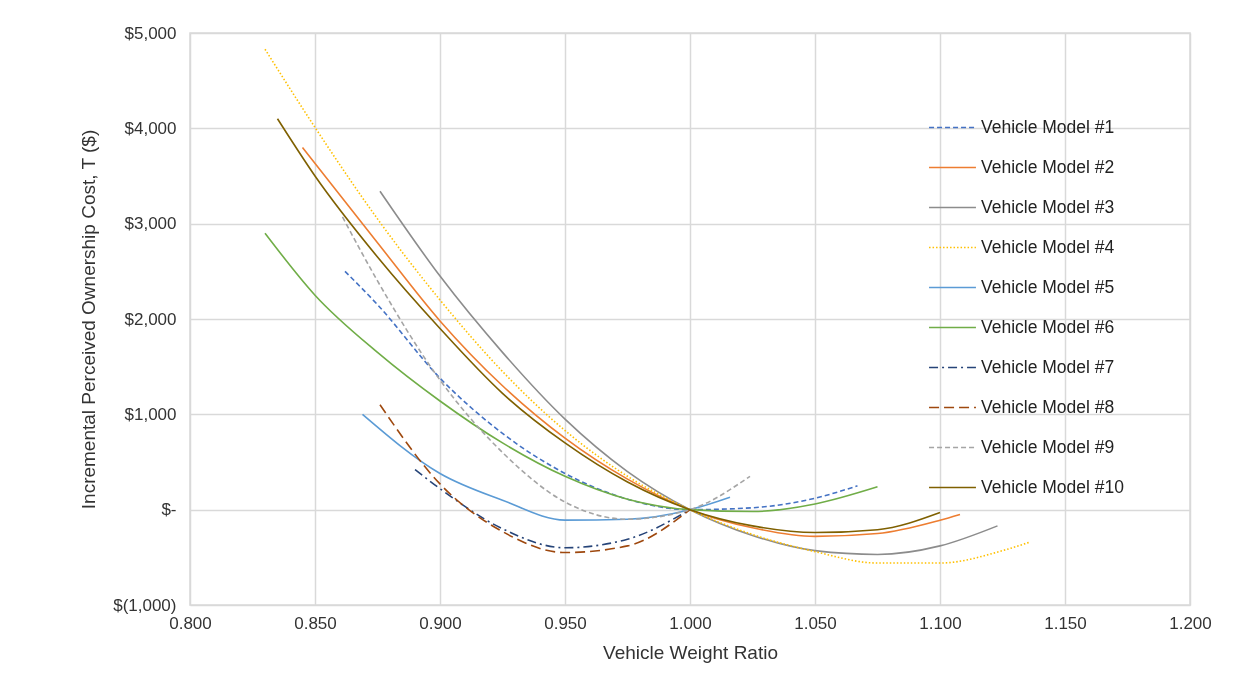 The width and height of the screenshot is (1250, 696). What do you see at coordinates (690, 652) in the screenshot?
I see `x-axis-title: Vehicle Weight Ratio` at bounding box center [690, 652].